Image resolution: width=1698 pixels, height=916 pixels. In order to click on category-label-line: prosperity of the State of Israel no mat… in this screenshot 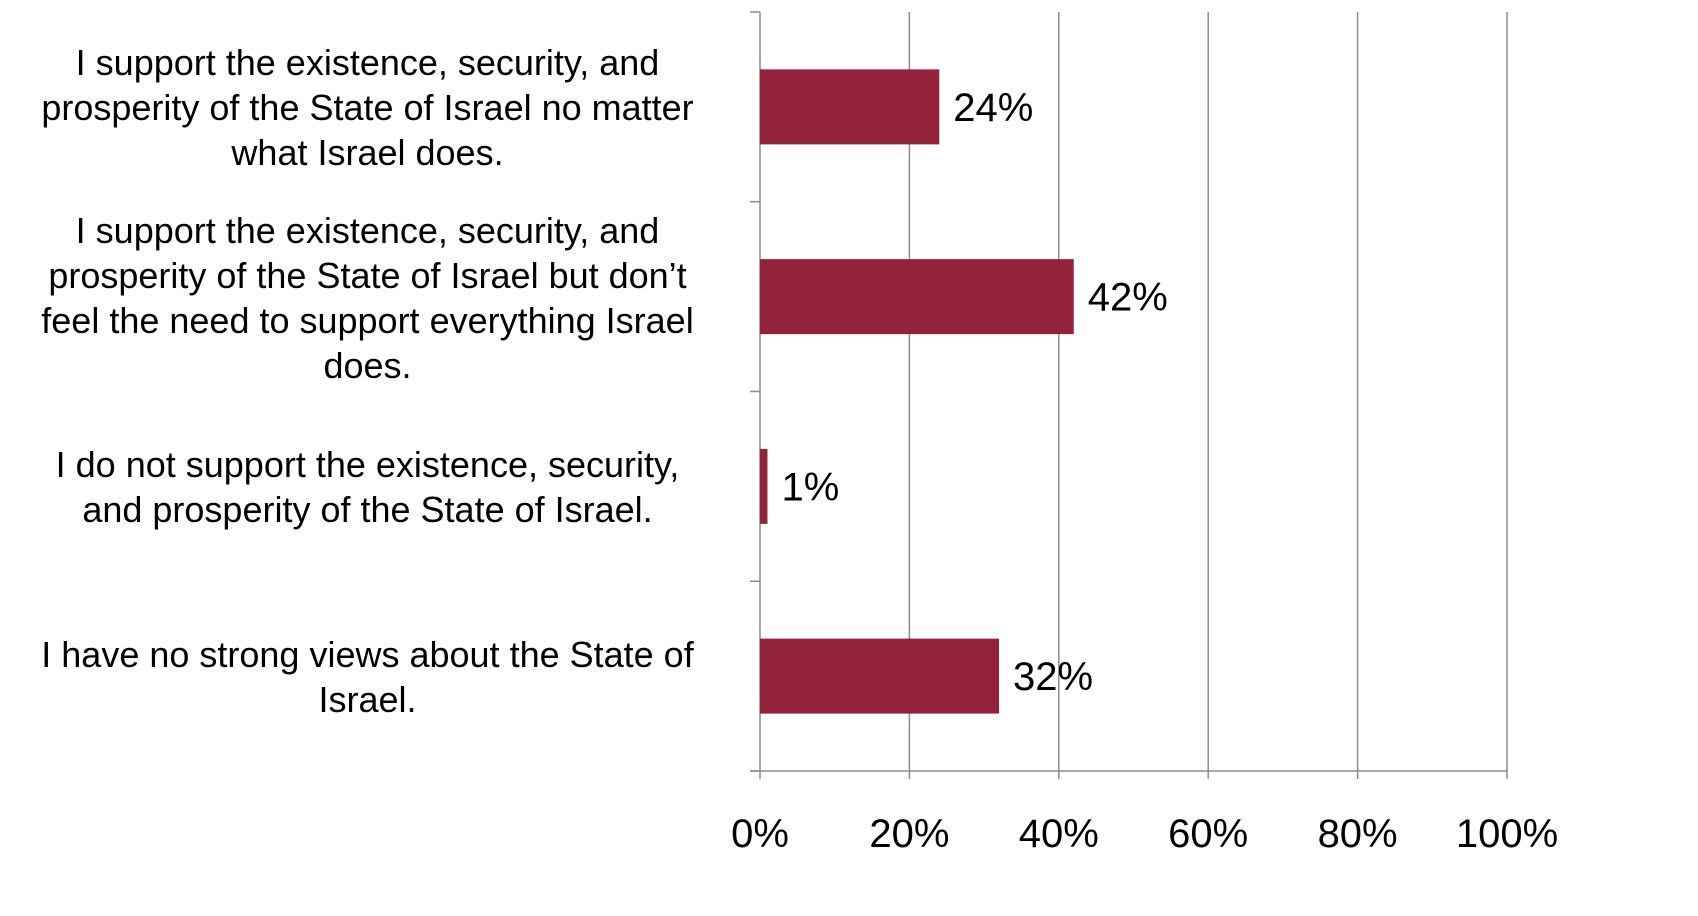, I will do `click(367, 108)`.